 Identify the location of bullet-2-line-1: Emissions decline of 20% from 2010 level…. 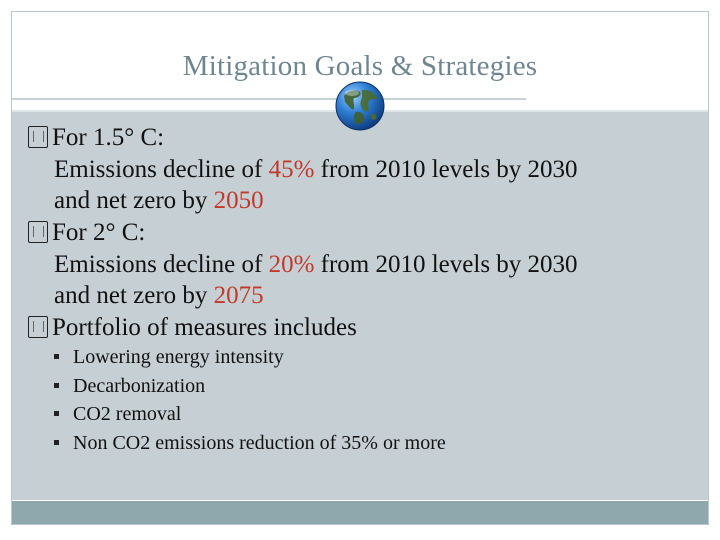
(316, 264).